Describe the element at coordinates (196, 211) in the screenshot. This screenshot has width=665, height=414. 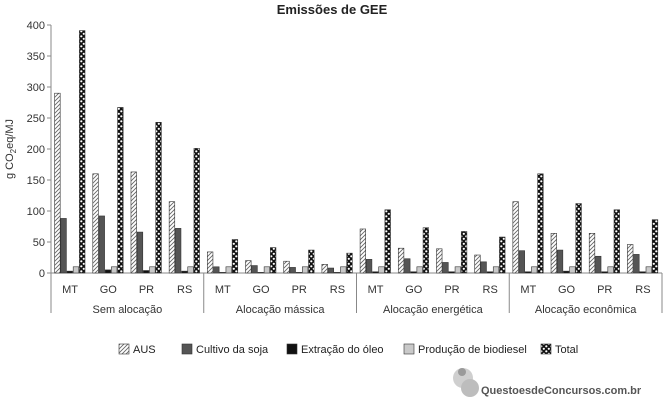
I see `bar-total-sem-aloca-o-rs` at that location.